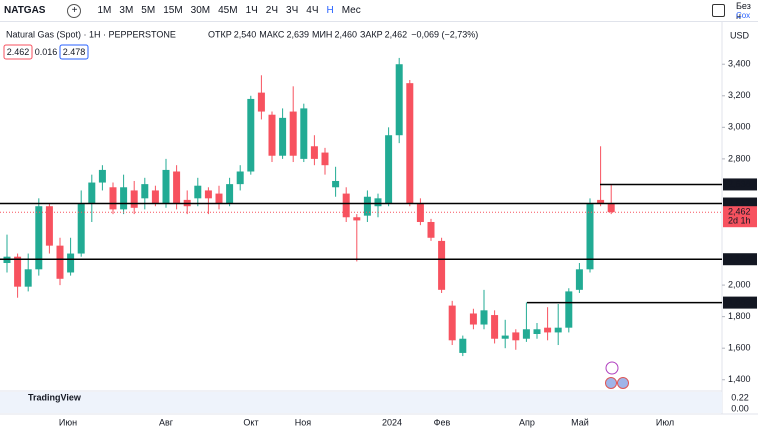  What do you see at coordinates (126, 10) in the screenshot?
I see `timeframe: 3M` at bounding box center [126, 10].